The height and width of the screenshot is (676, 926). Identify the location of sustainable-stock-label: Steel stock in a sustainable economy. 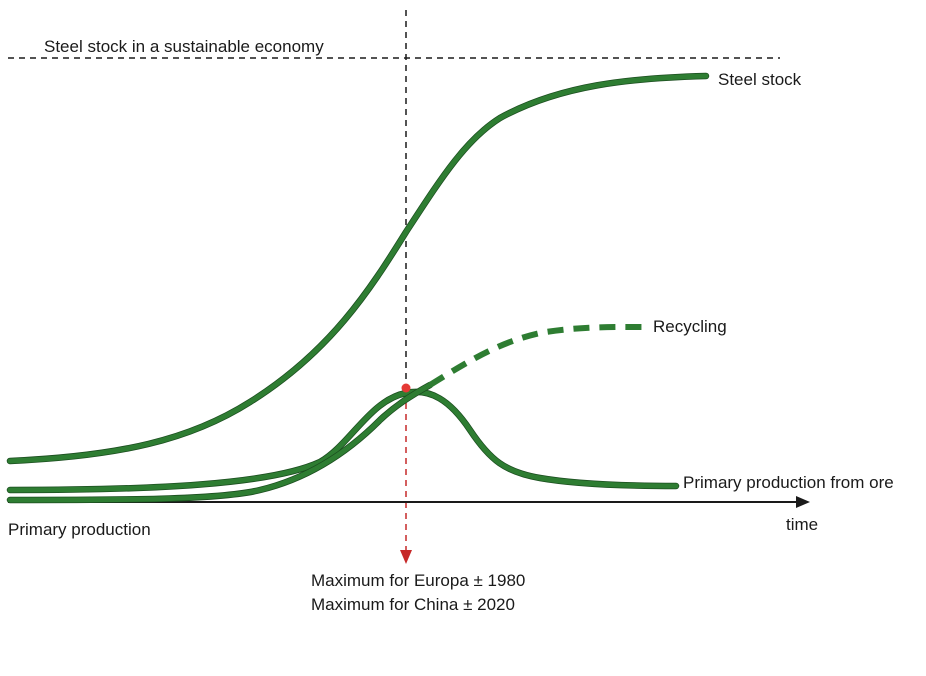
(184, 46).